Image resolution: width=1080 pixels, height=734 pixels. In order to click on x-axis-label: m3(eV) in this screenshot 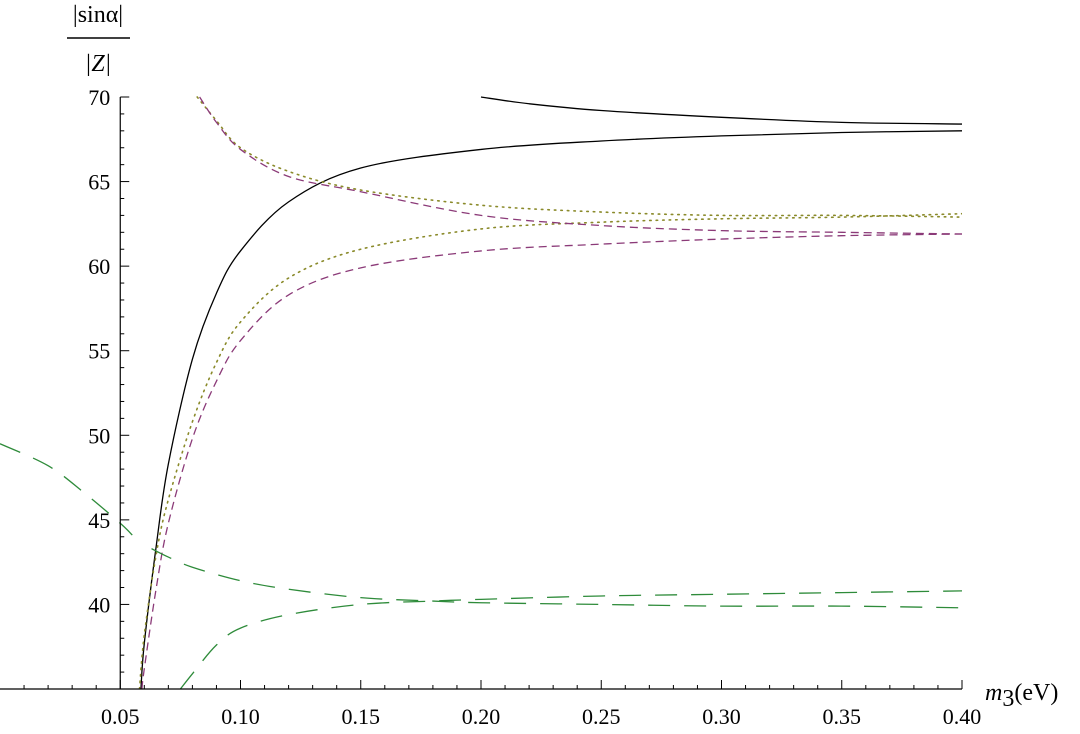, I will do `click(1021, 696)`.